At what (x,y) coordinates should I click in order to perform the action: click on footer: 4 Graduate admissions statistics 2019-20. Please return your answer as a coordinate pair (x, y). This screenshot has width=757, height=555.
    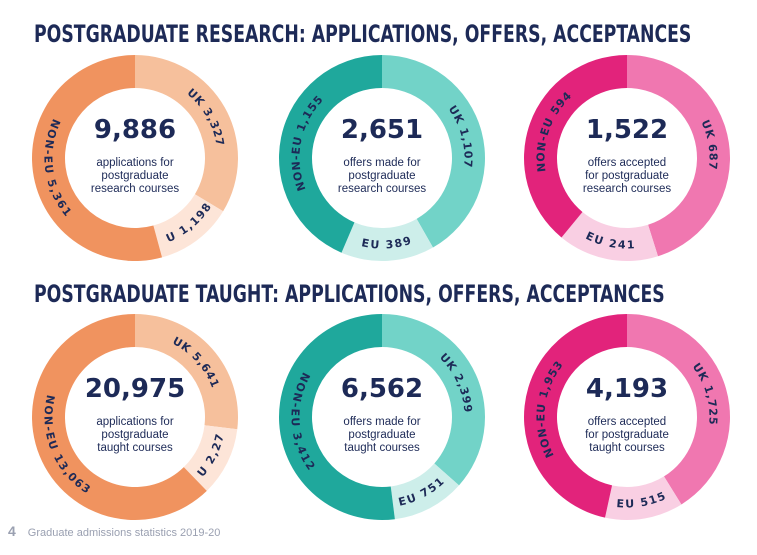
    Looking at the image, I should click on (114, 531).